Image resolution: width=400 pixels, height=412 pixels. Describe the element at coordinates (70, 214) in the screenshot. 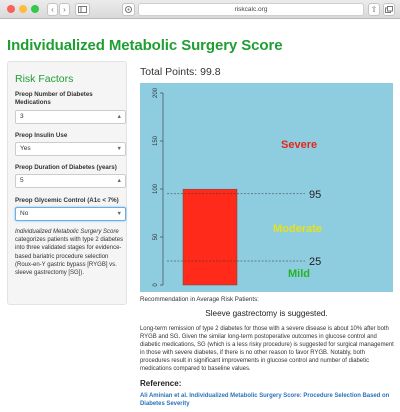

I see `glycemic-select: No ▼` at that location.